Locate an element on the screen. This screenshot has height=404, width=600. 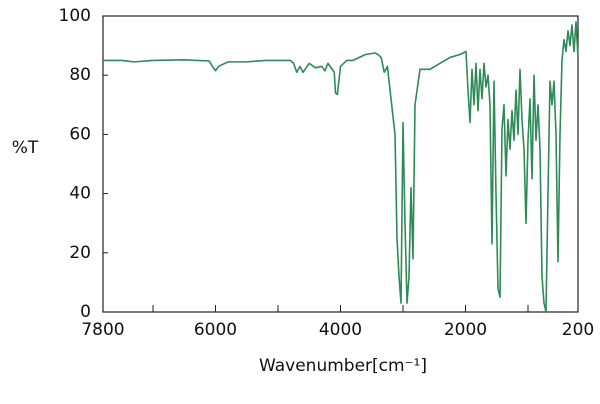
x-tick-label: 2000 is located at coordinates (465, 330).